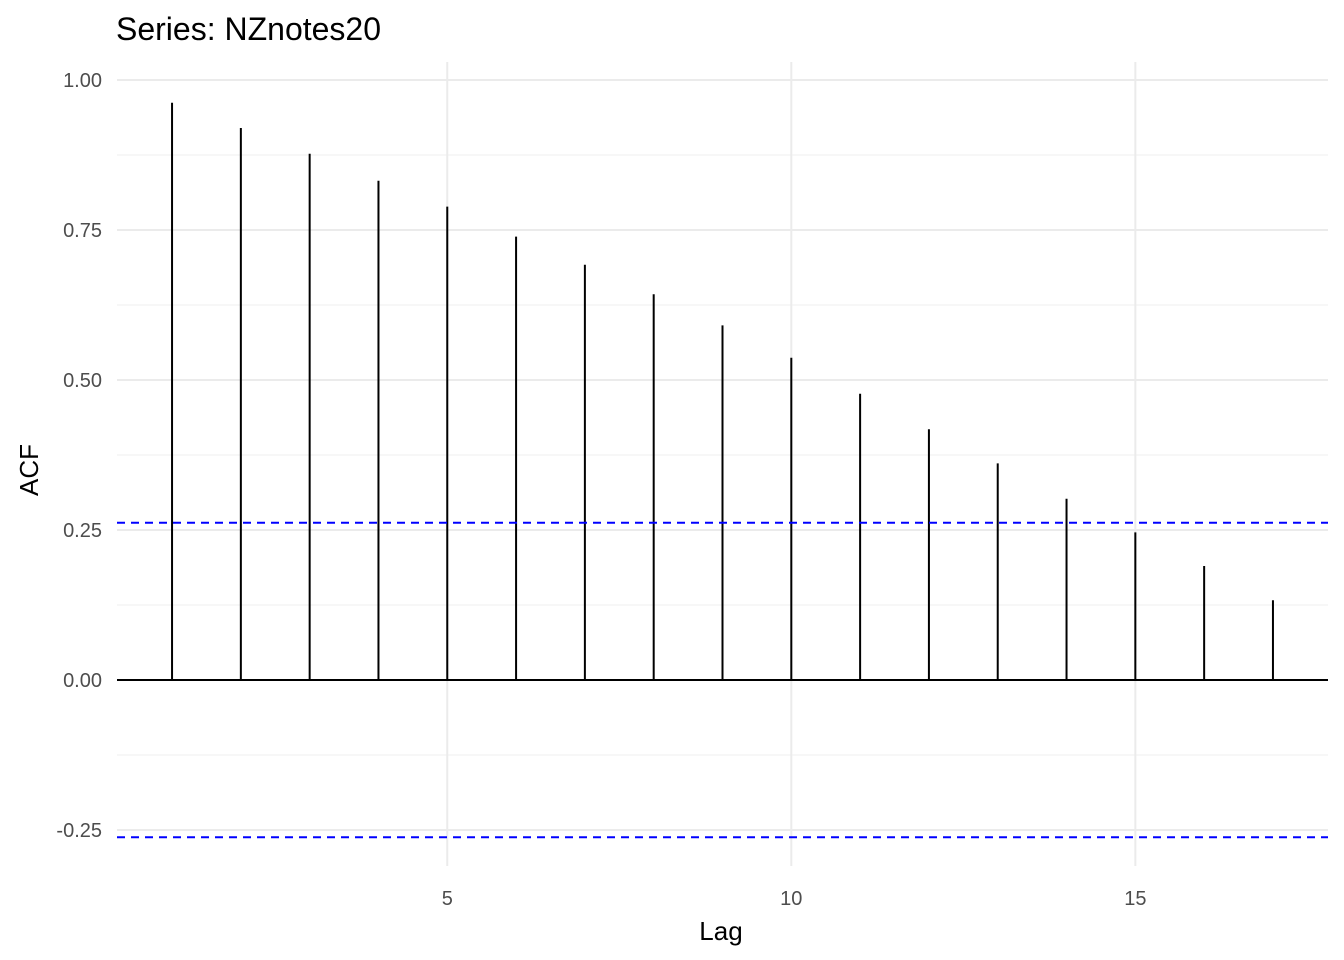 This screenshot has width=1344, height=960. What do you see at coordinates (720, 931) in the screenshot?
I see `x-axis-title: Lag` at bounding box center [720, 931].